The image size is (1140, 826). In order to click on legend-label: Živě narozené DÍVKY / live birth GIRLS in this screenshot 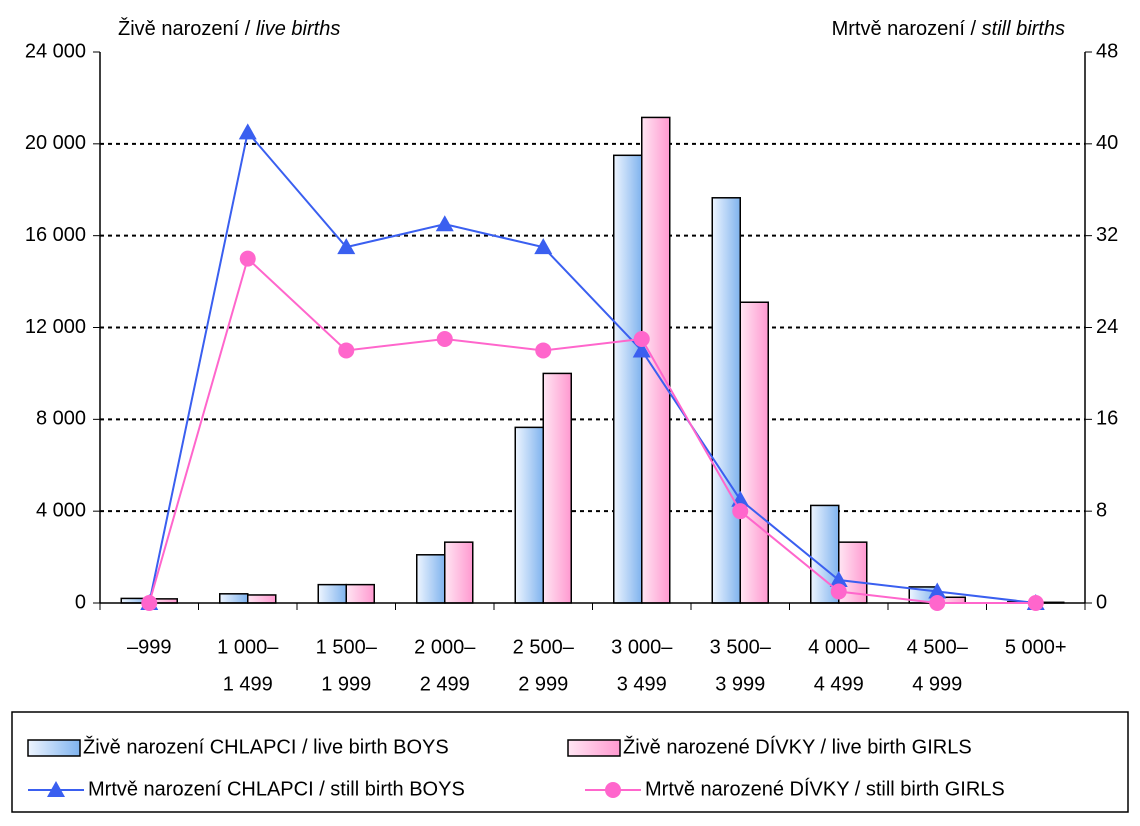, I will do `click(797, 746)`.